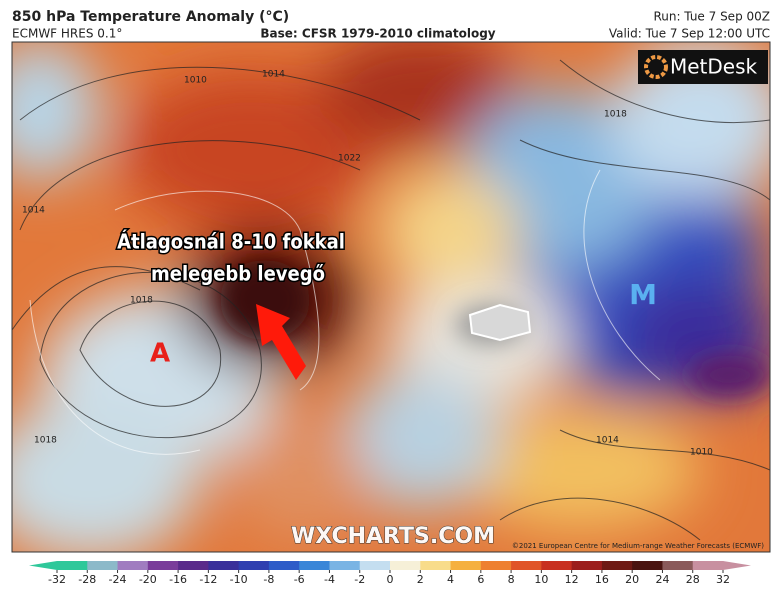 This screenshot has height=604, width=783. What do you see at coordinates (160, 354) in the screenshot?
I see `high-label: A` at bounding box center [160, 354].